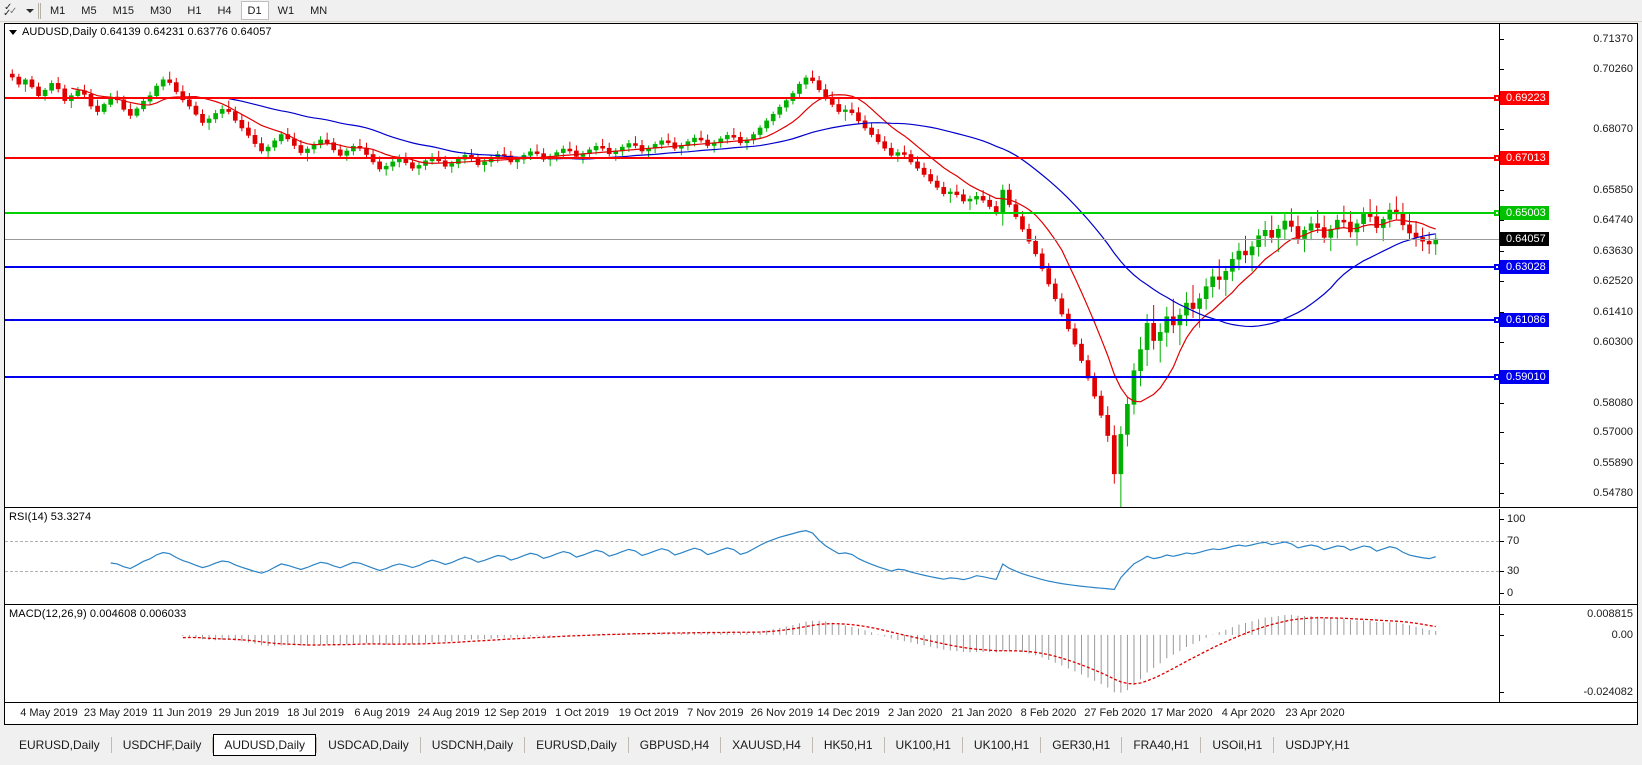  I want to click on macd-tick-label: -0.024082, so click(1608, 692).